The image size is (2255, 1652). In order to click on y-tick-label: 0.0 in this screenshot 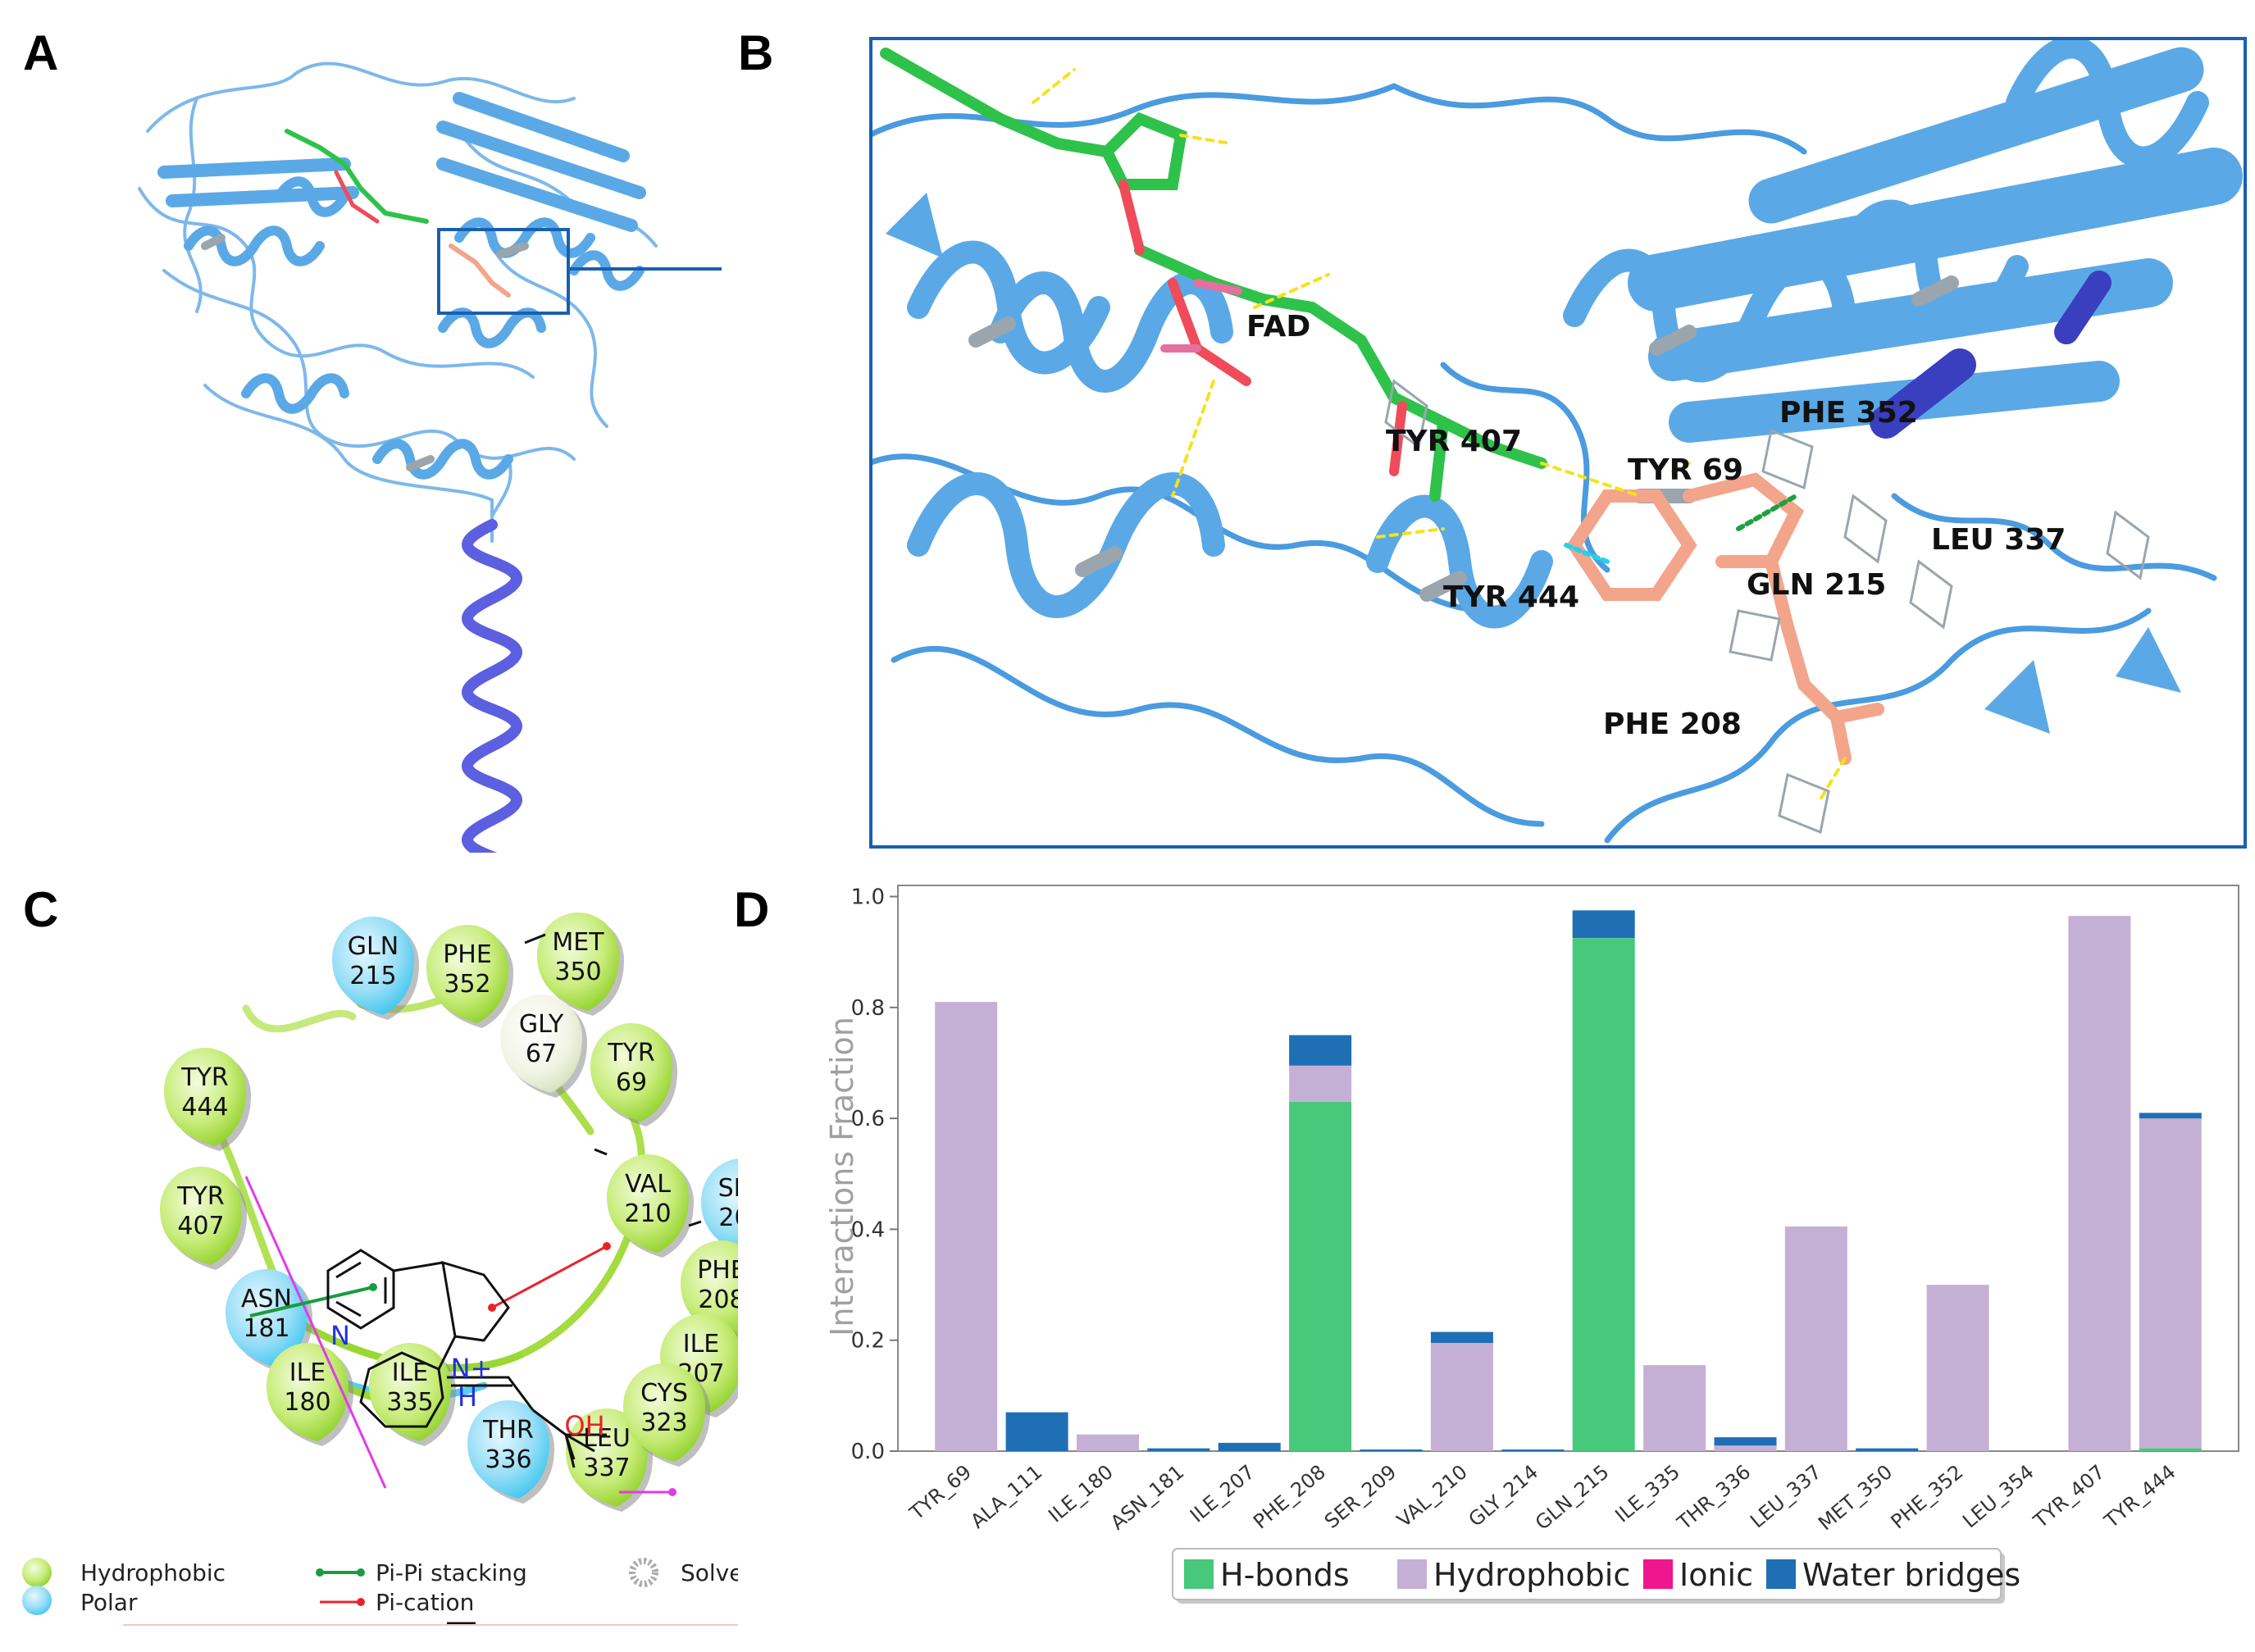, I will do `click(868, 1452)`.